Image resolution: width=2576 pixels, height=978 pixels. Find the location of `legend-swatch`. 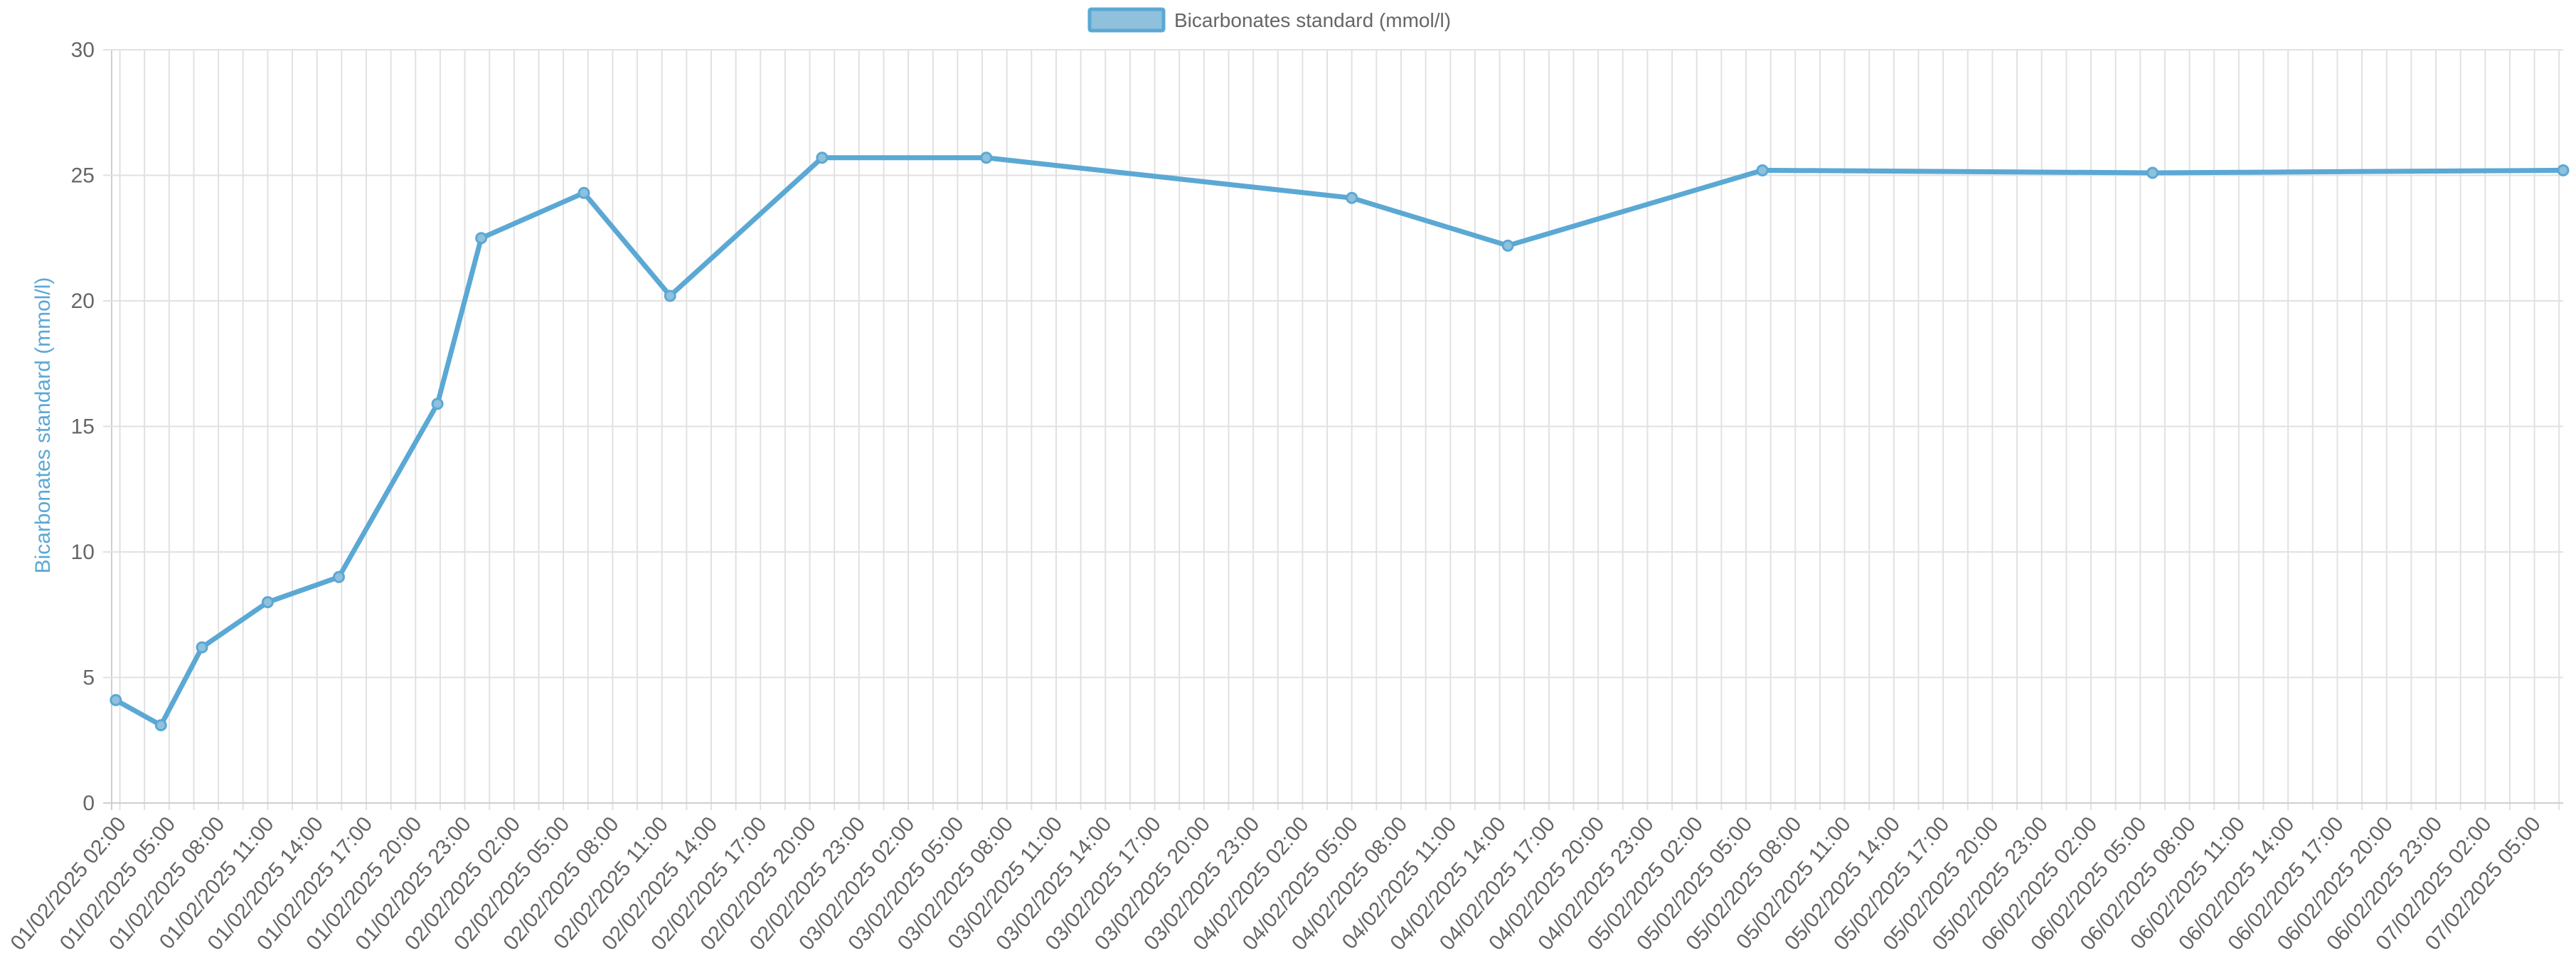

legend-swatch is located at coordinates (1126, 20).